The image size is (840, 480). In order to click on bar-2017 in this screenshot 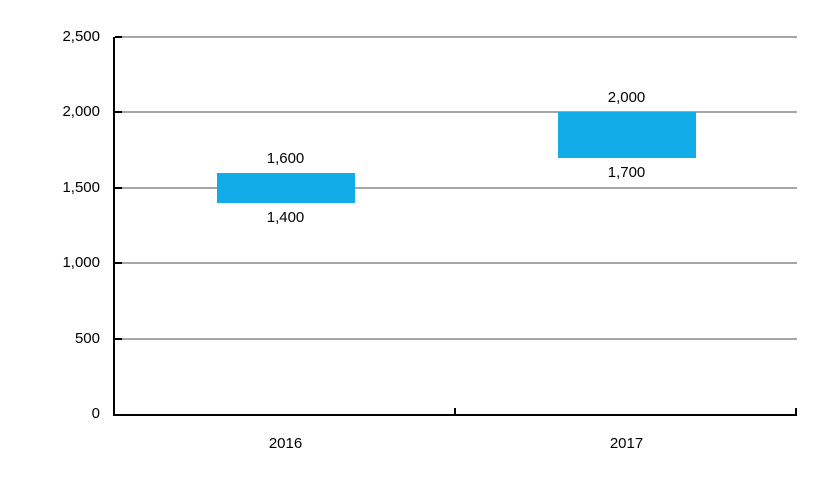, I will do `click(626, 135)`.